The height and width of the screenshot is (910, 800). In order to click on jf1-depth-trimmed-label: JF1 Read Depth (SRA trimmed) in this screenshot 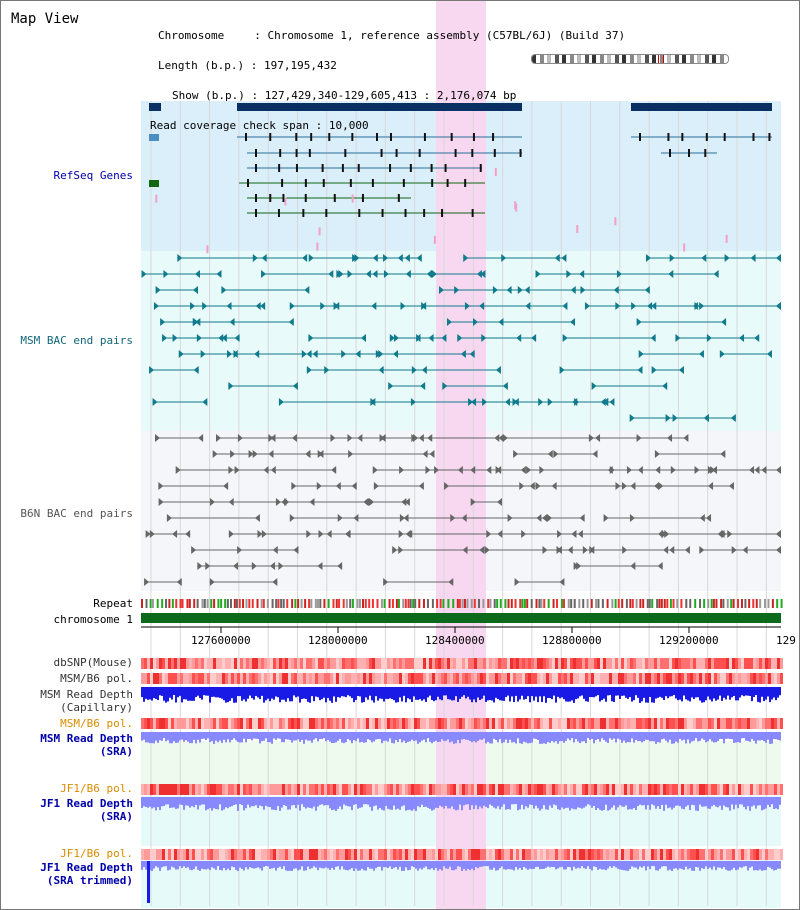, I will do `click(86, 874)`.